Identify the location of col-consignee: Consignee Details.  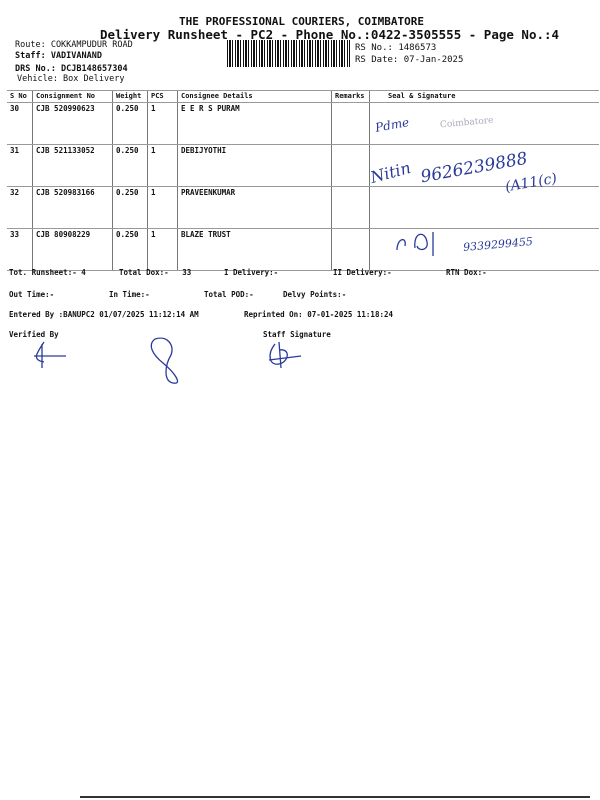
(254, 96).